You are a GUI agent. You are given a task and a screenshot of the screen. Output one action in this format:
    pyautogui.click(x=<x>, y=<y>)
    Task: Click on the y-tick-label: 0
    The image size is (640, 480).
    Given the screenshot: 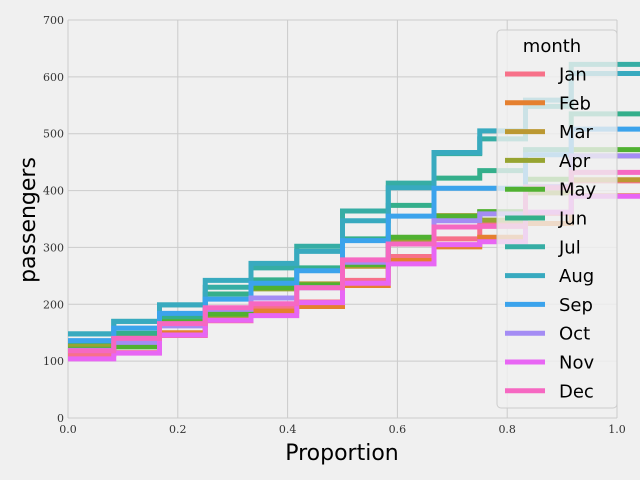 What is the action you would take?
    pyautogui.click(x=60, y=418)
    